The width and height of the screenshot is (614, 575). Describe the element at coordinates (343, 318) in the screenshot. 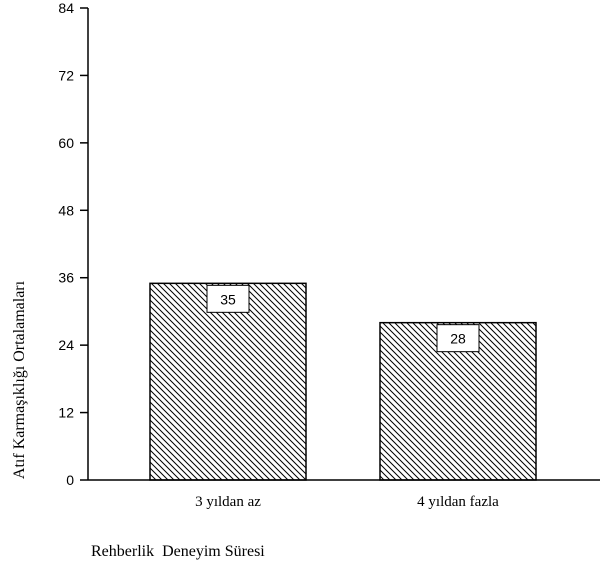

I see `data-labels: 35 28` at that location.